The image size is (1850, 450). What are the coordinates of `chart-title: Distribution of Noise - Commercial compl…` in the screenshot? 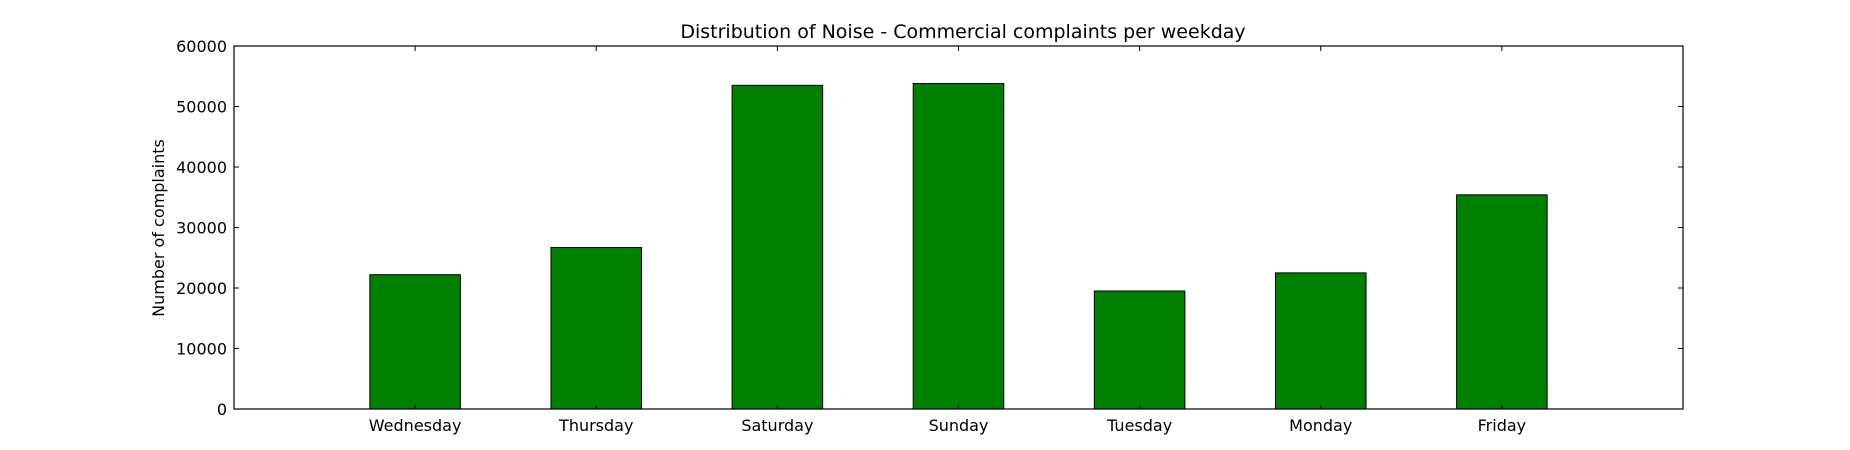 It's located at (962, 32).